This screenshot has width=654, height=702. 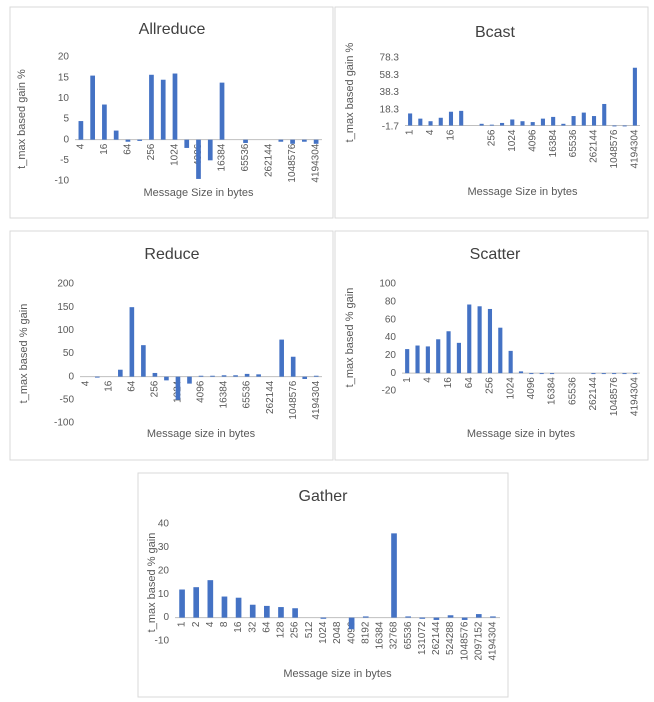 I want to click on x-tick-label: 524288, so click(x=450, y=638).